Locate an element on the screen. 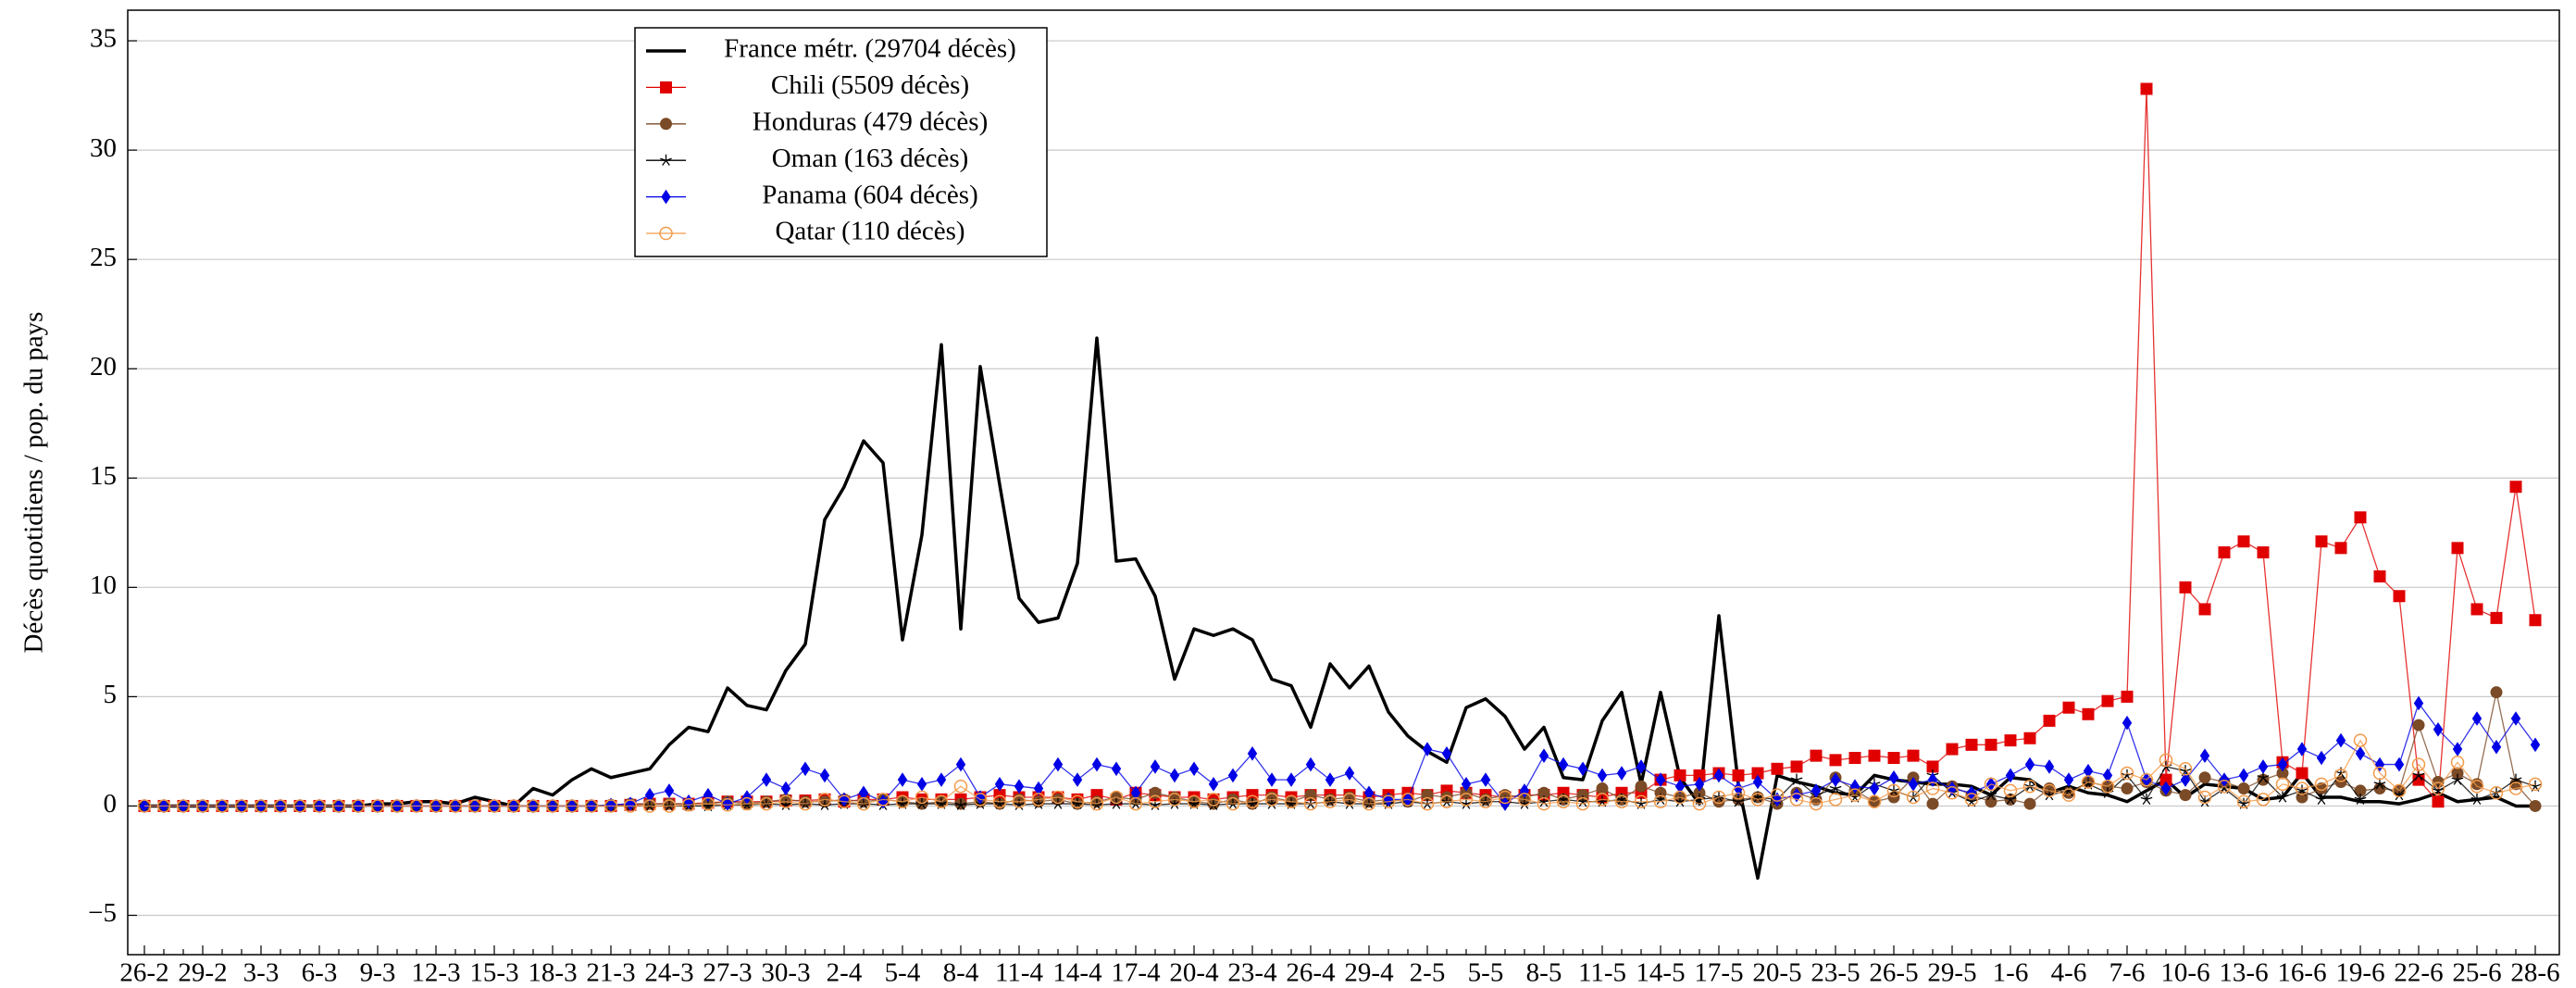 The width and height of the screenshot is (2576, 988). y-tick-label: −5 is located at coordinates (102, 913).